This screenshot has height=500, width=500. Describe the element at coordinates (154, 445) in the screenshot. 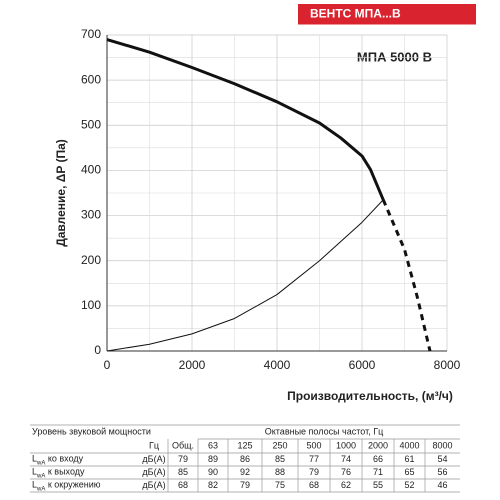

I see `table-unit-header: Гц` at that location.